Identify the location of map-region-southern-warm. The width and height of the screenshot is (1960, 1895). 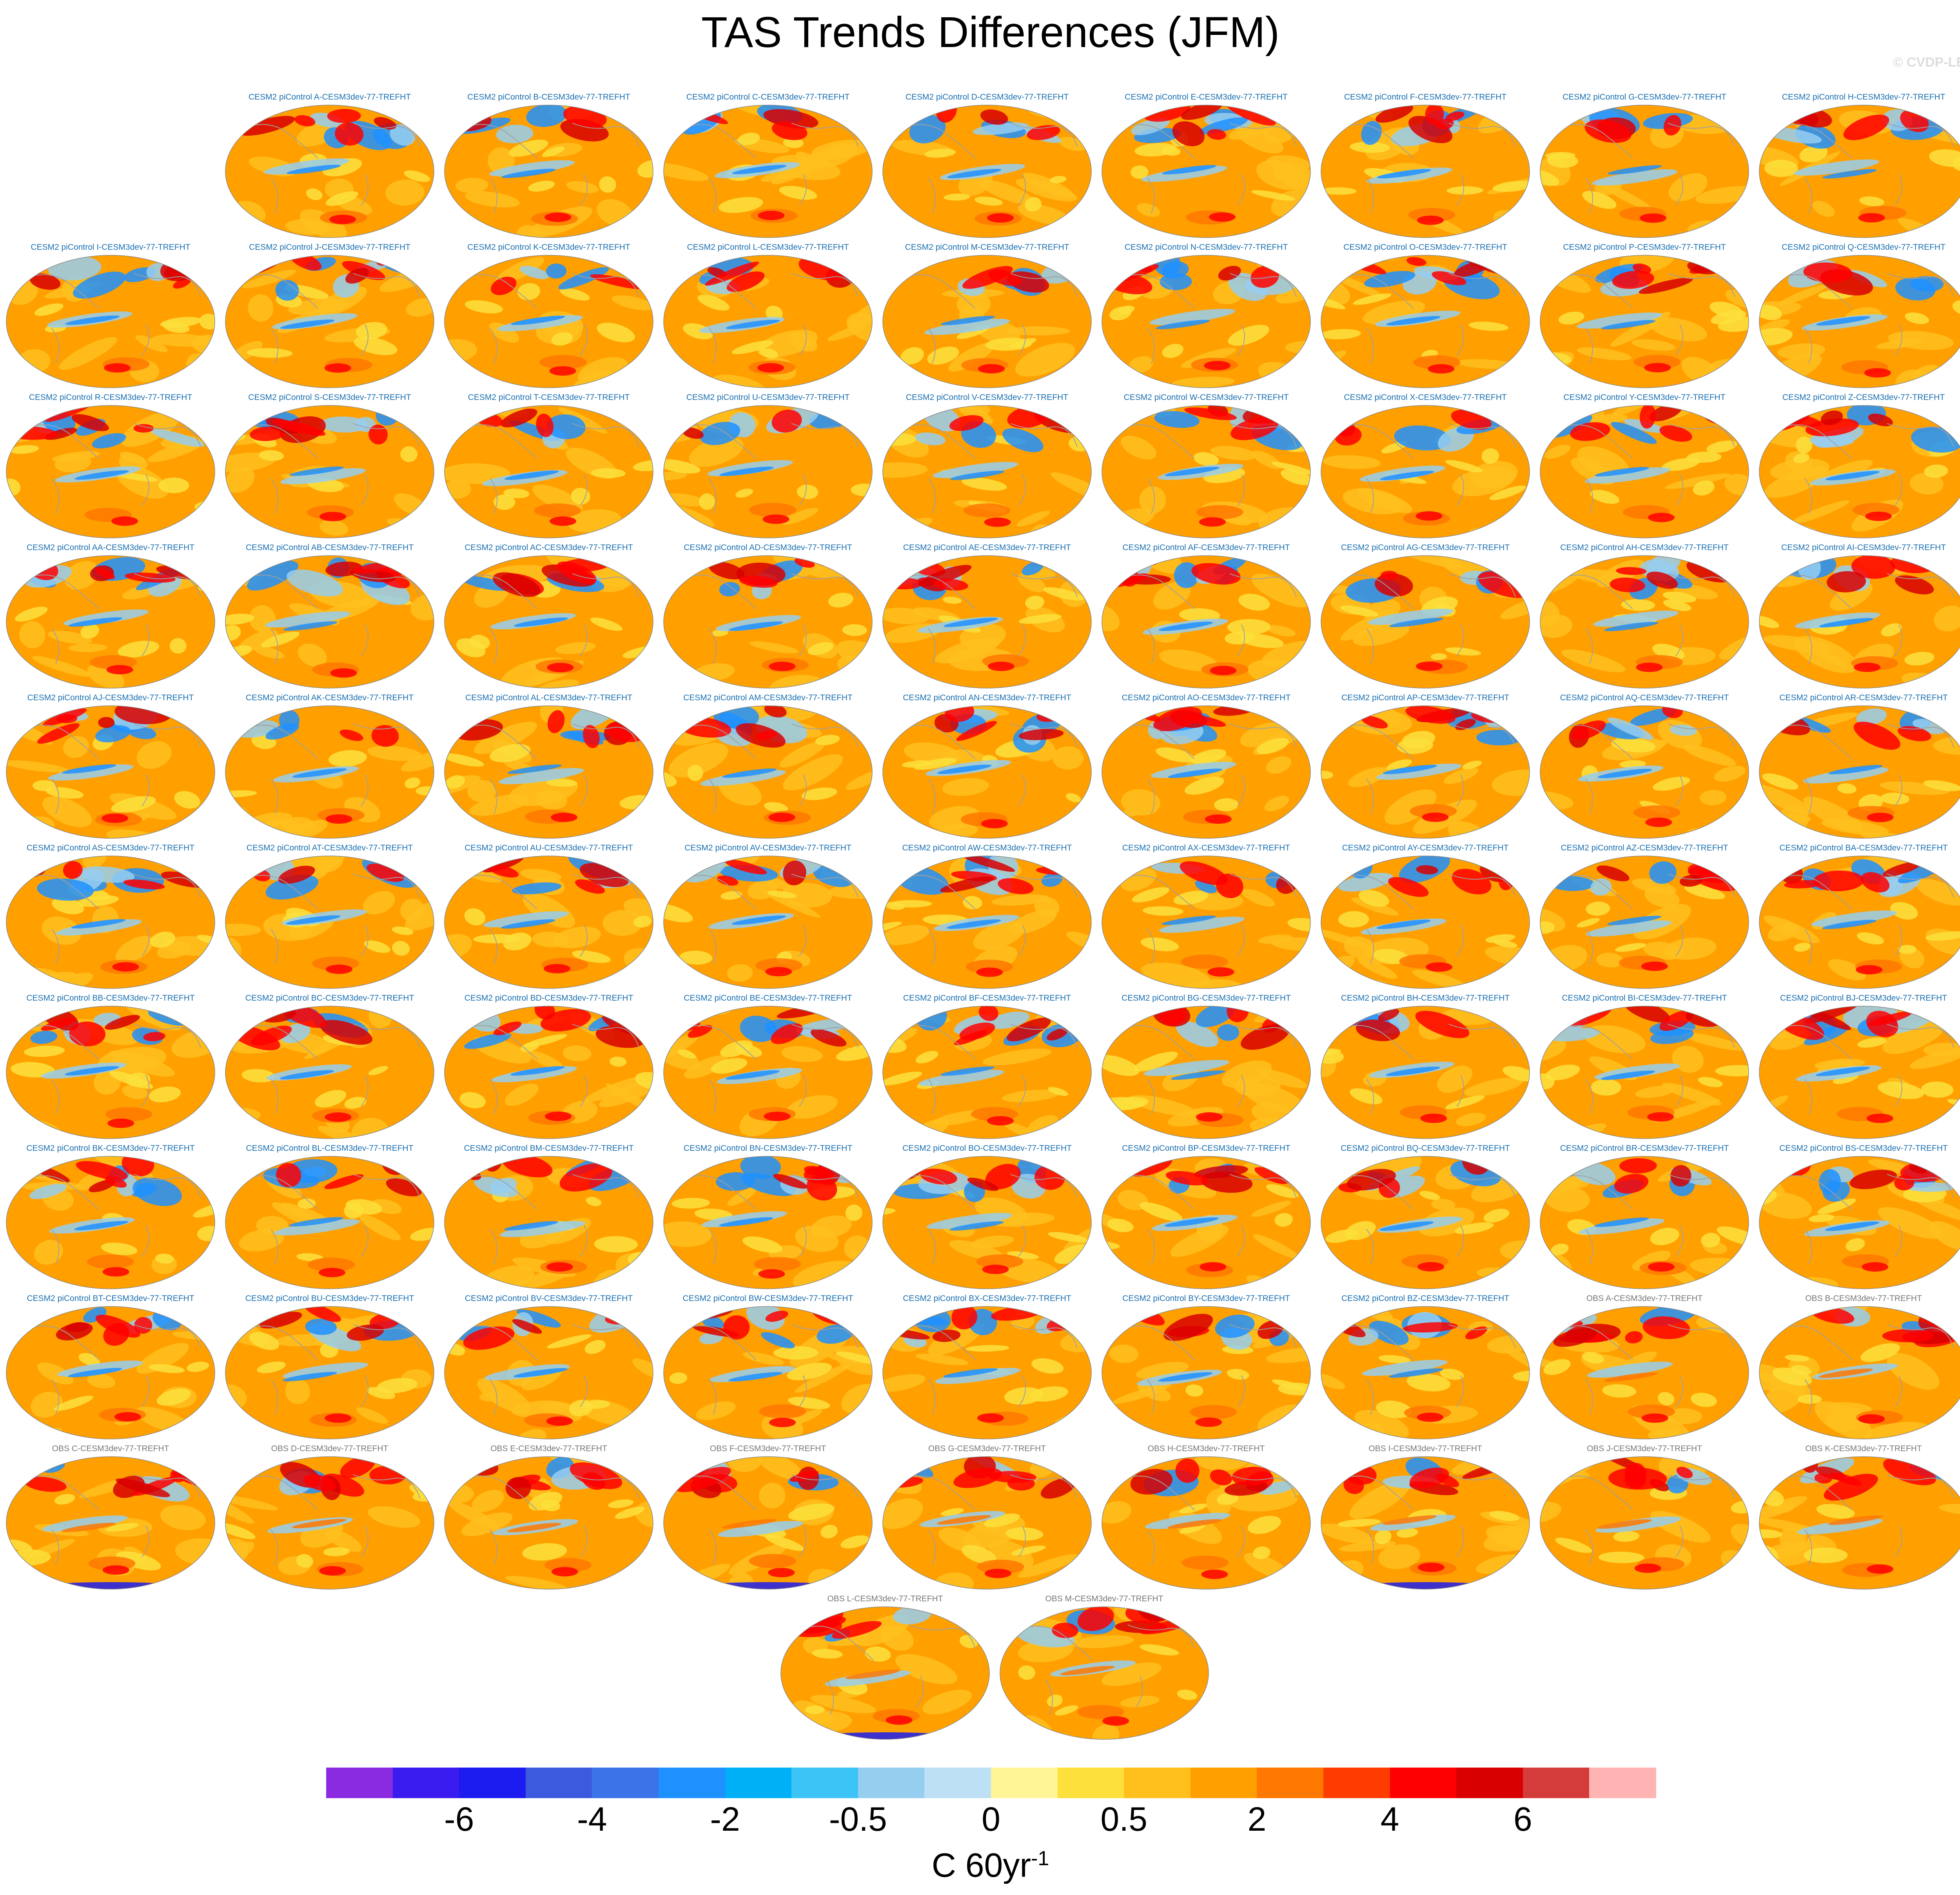
(987, 511).